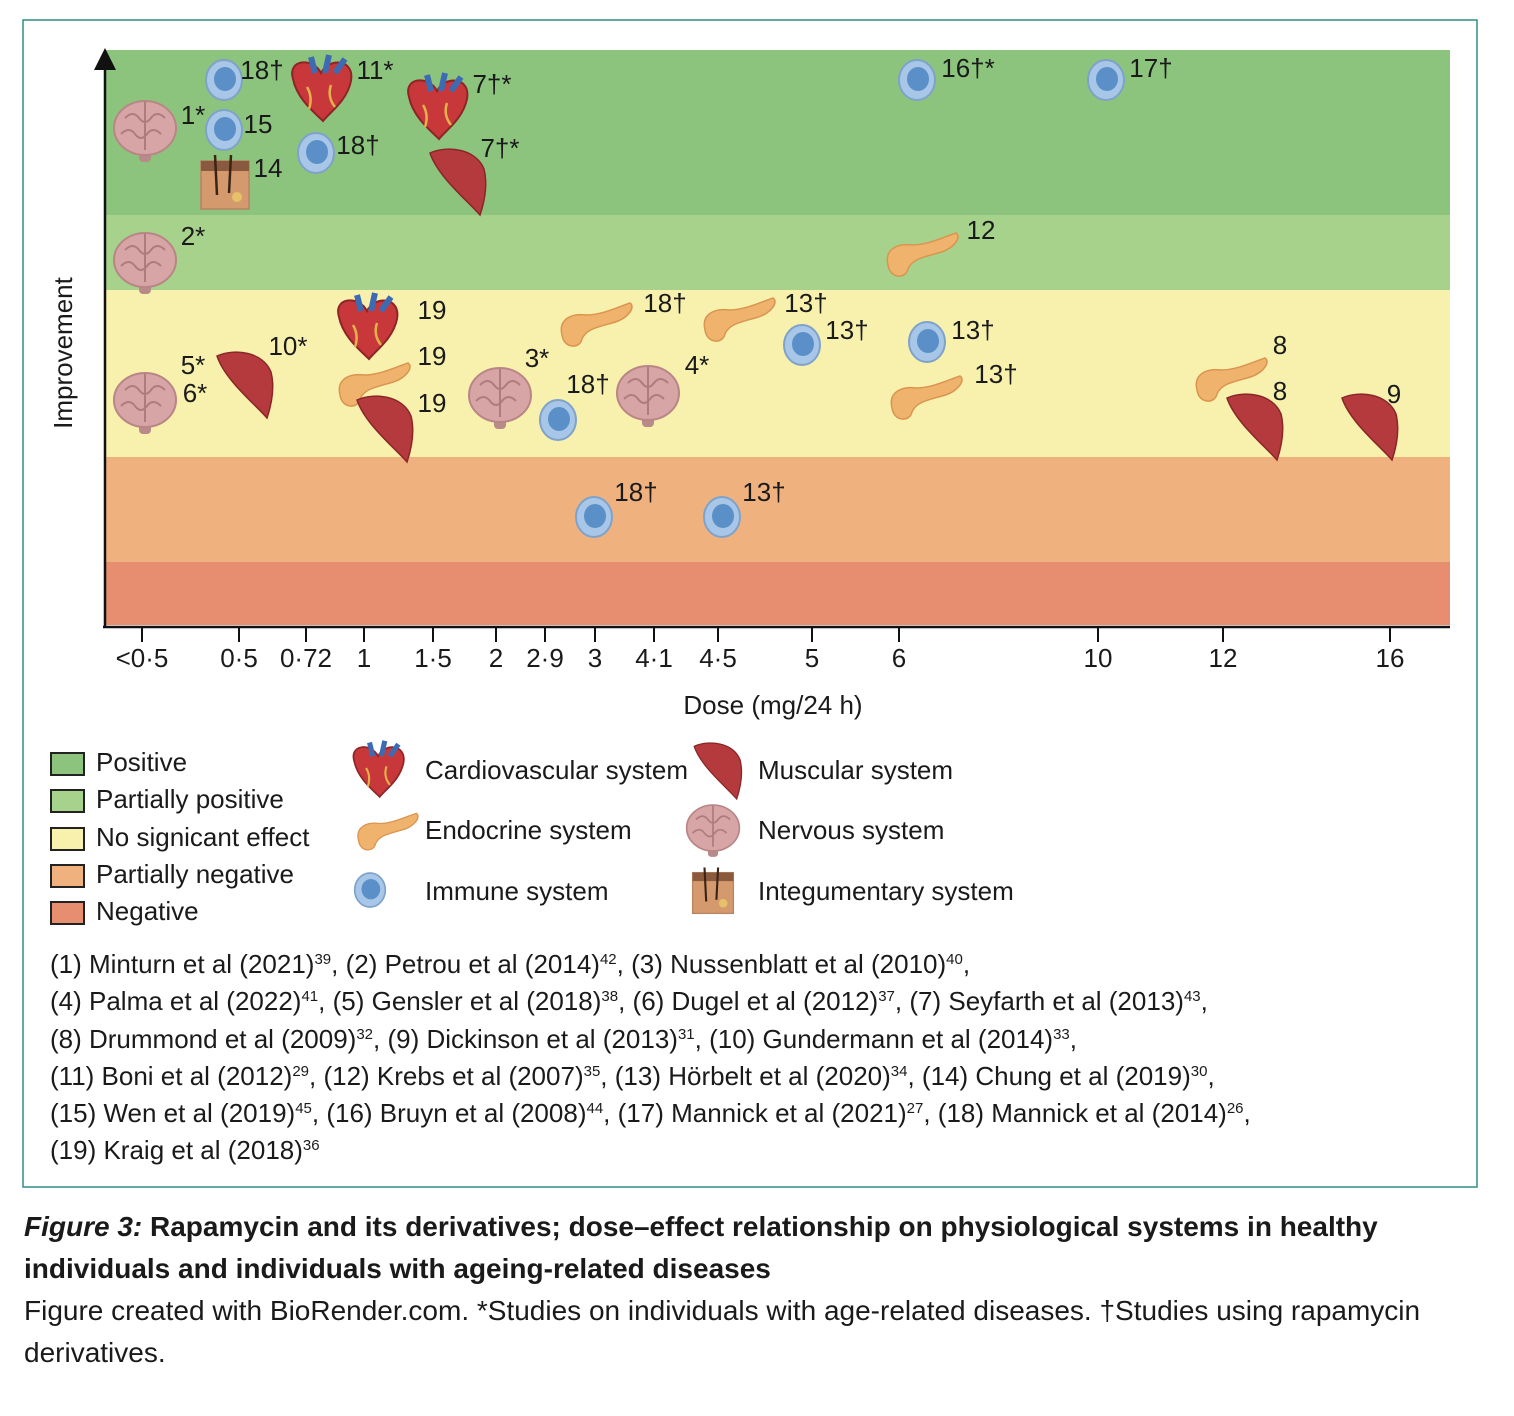 The height and width of the screenshot is (1416, 1514). Describe the element at coordinates (258, 124) in the screenshot. I see `point-label: 15` at that location.